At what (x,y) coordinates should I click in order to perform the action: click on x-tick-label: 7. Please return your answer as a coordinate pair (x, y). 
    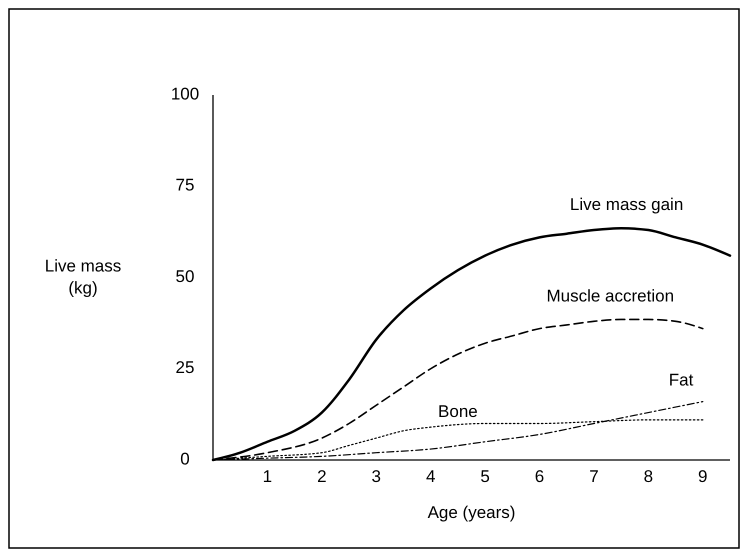
    Looking at the image, I should click on (594, 476).